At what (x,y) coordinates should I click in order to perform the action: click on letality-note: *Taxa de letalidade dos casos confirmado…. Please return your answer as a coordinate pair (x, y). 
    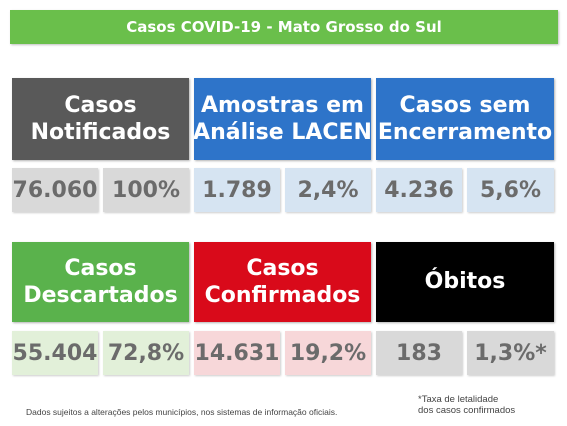
    Looking at the image, I should click on (466, 405).